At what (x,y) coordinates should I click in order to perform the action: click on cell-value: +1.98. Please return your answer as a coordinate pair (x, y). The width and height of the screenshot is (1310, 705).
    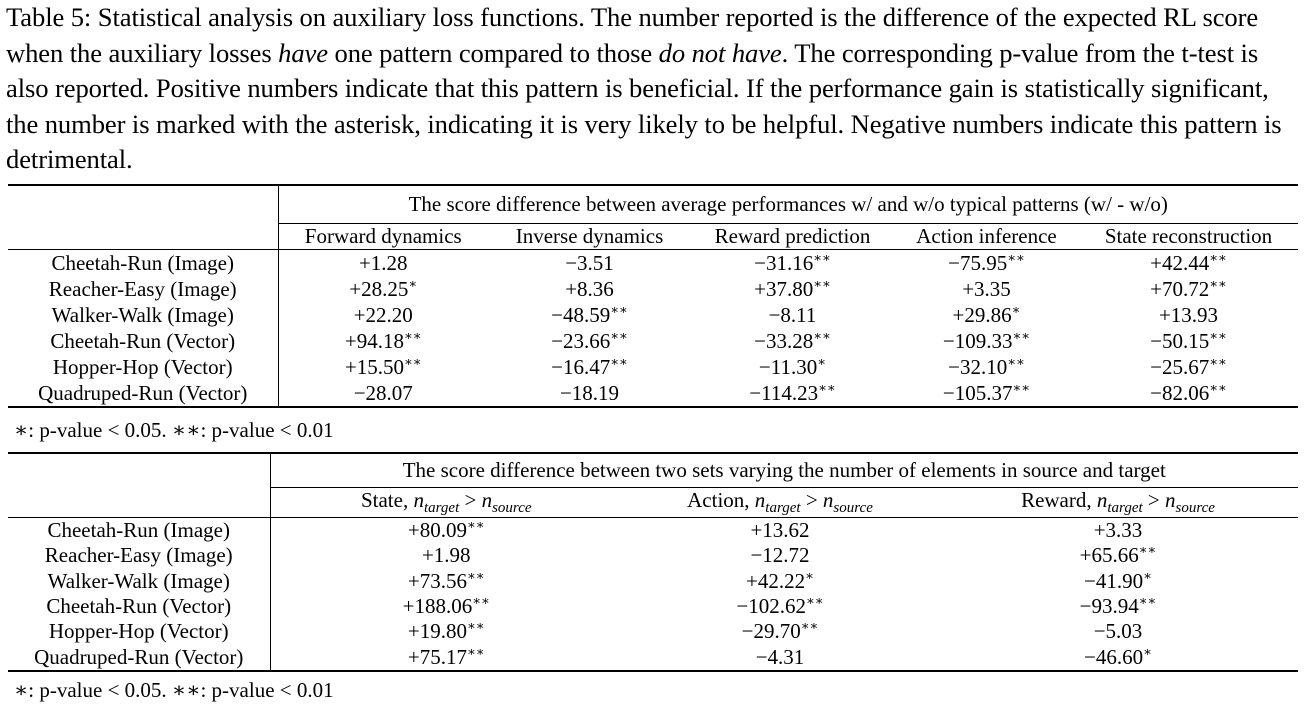
    Looking at the image, I should click on (446, 555).